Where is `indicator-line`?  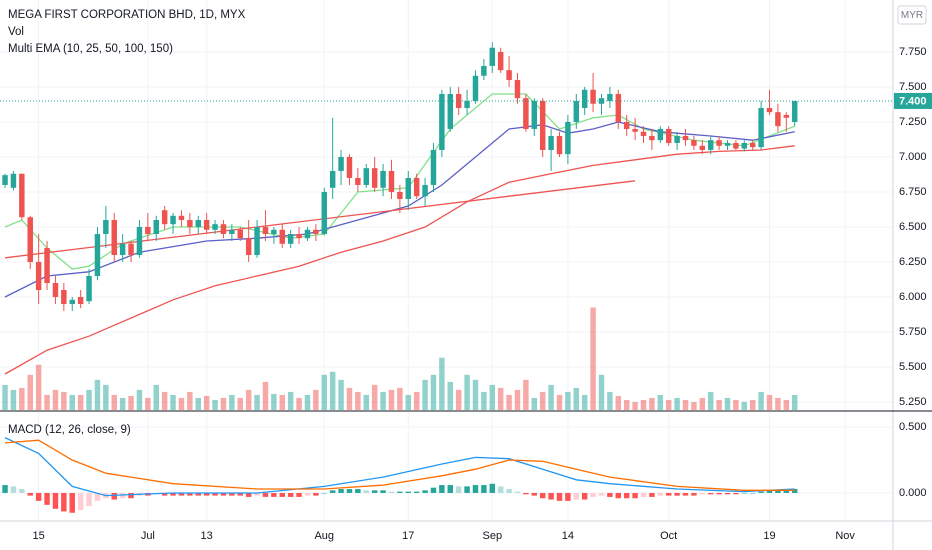 indicator-line is located at coordinates (399, 467).